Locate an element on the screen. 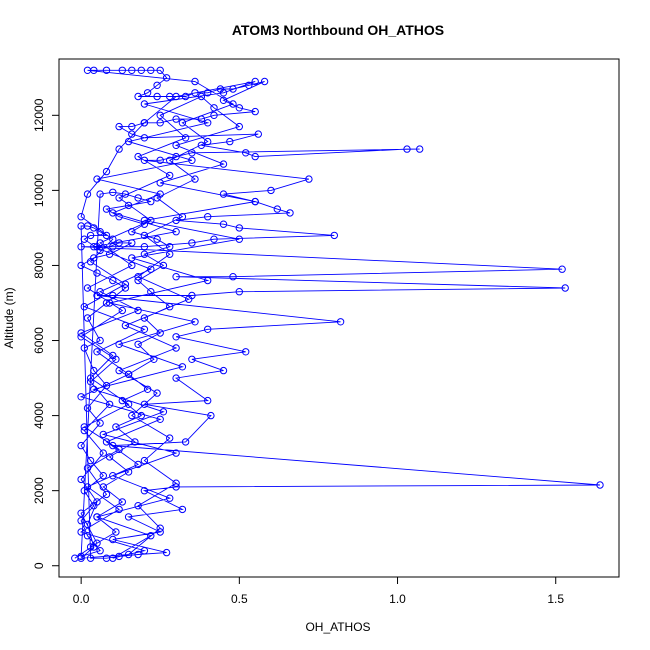  x-axis-label: OH_ATHOS is located at coordinates (337, 627).